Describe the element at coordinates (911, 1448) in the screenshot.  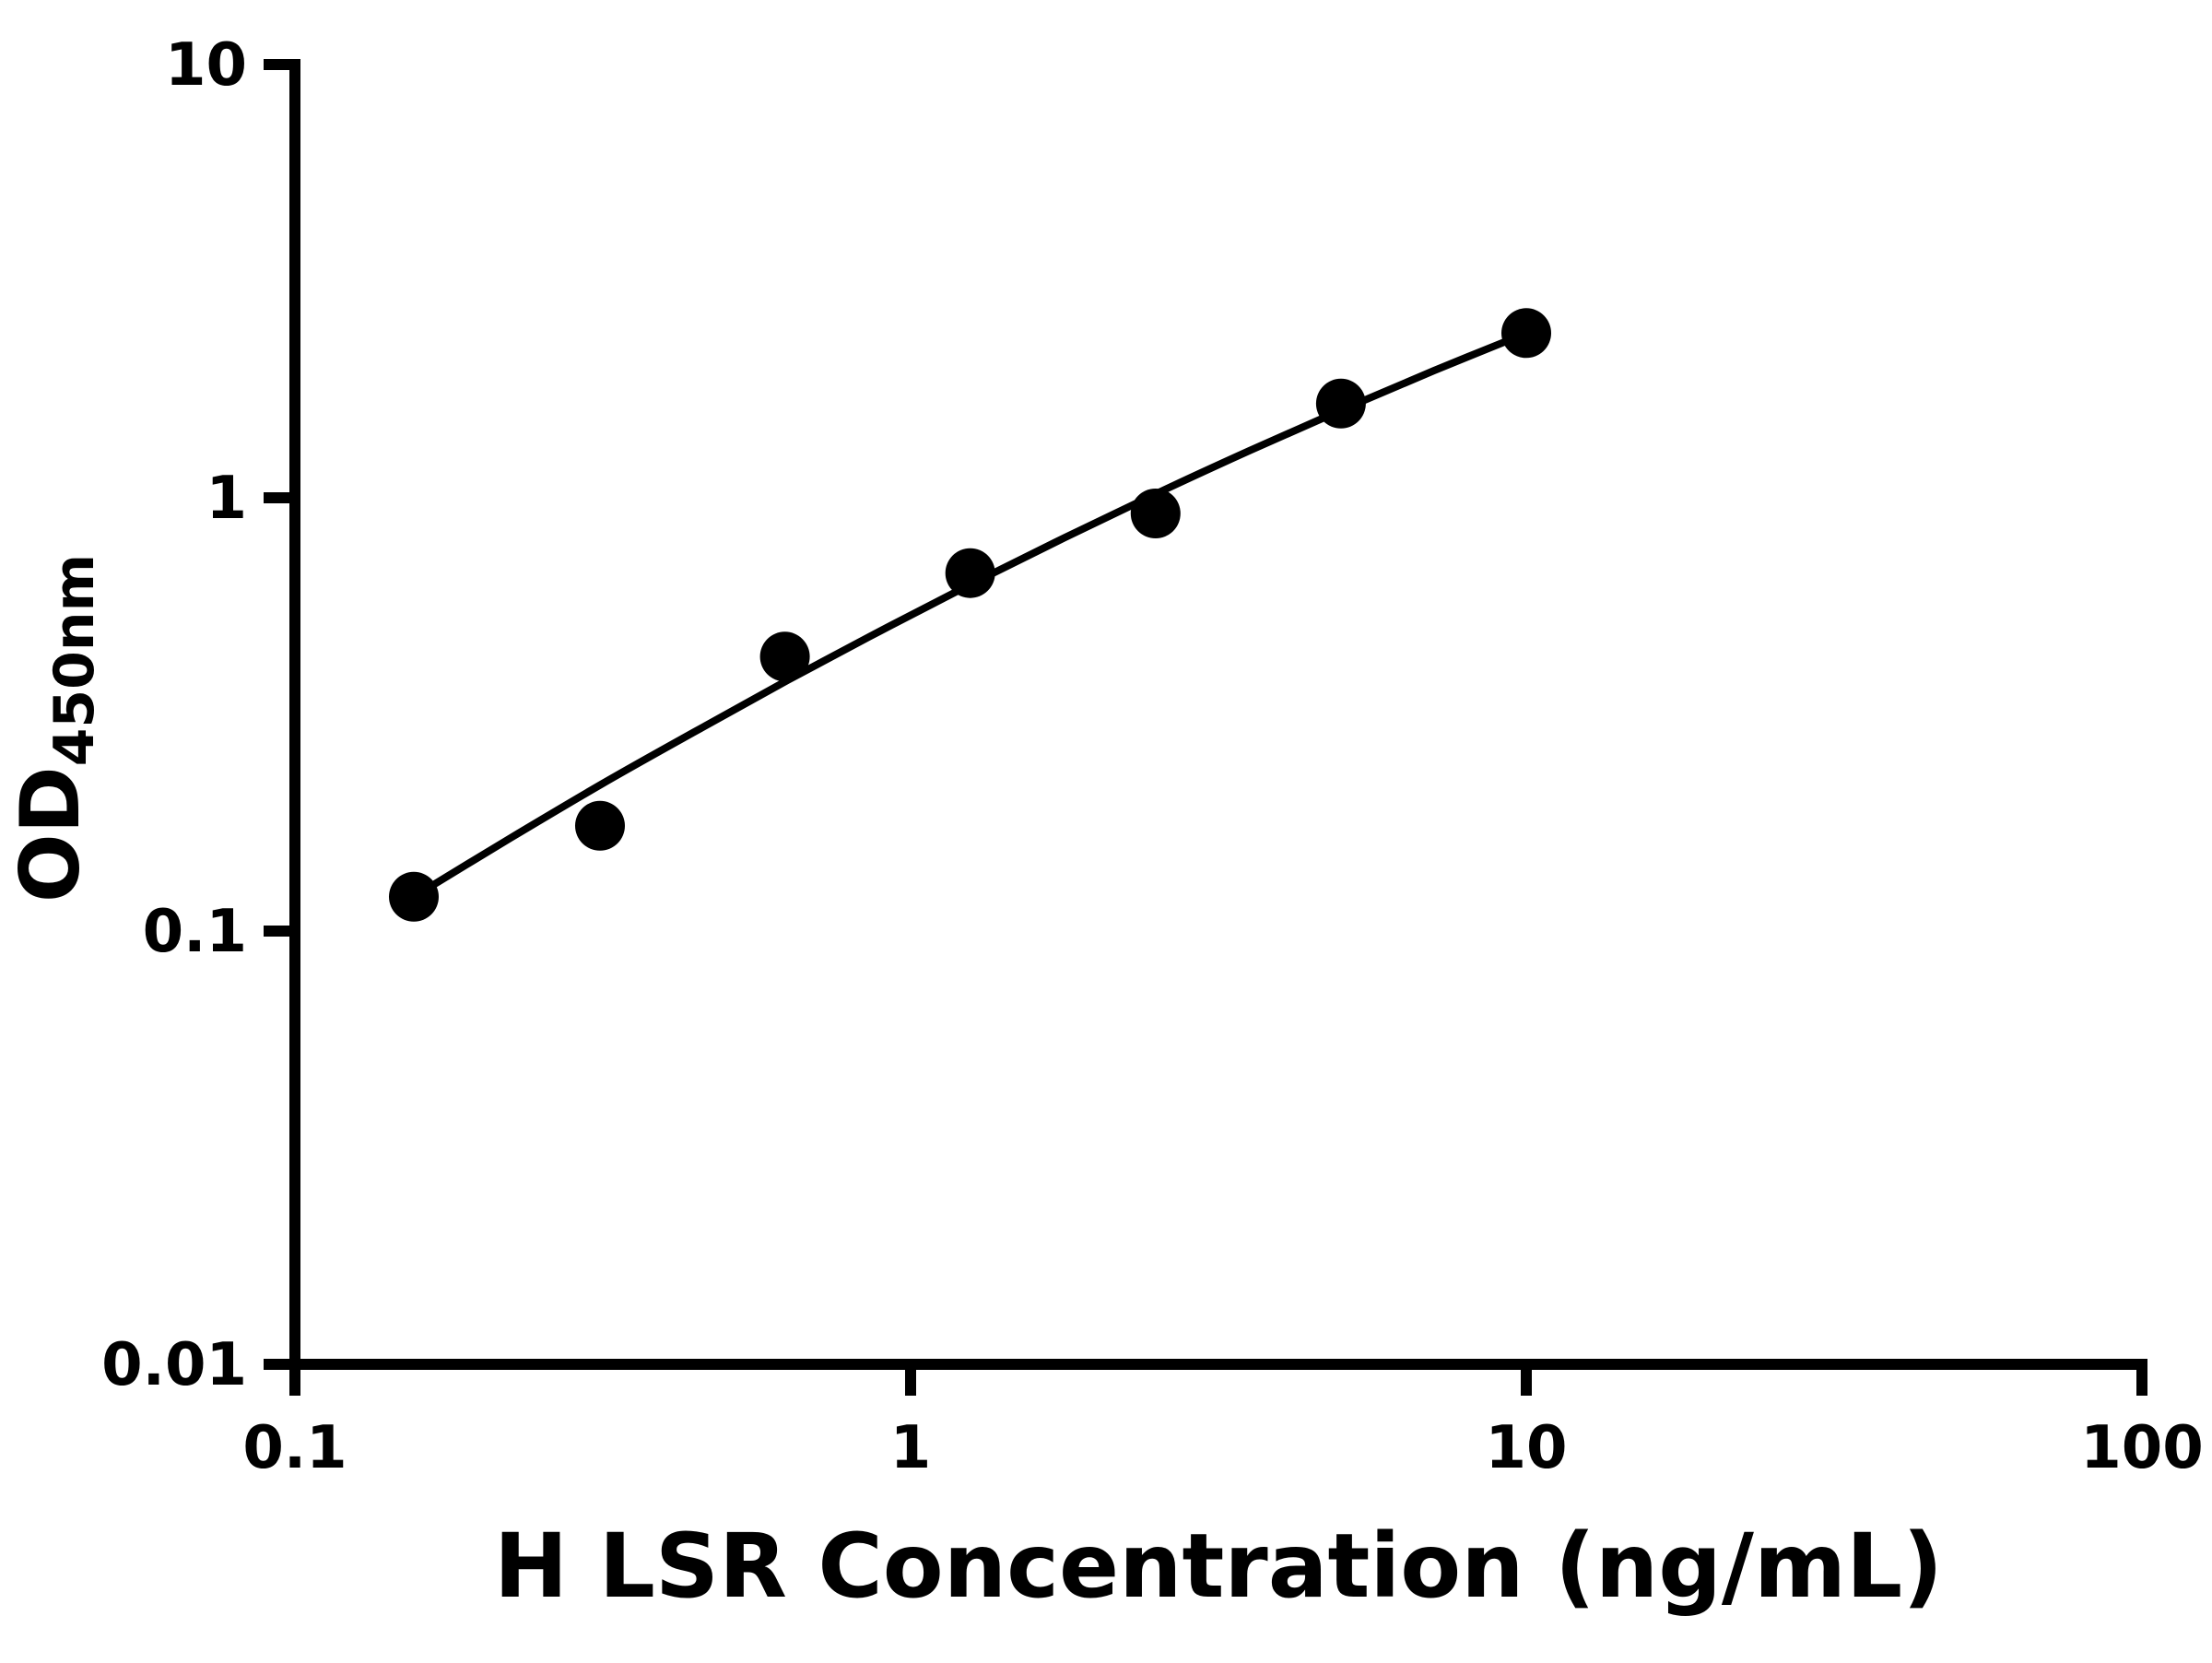
I see `x-tick-label: 1` at that location.